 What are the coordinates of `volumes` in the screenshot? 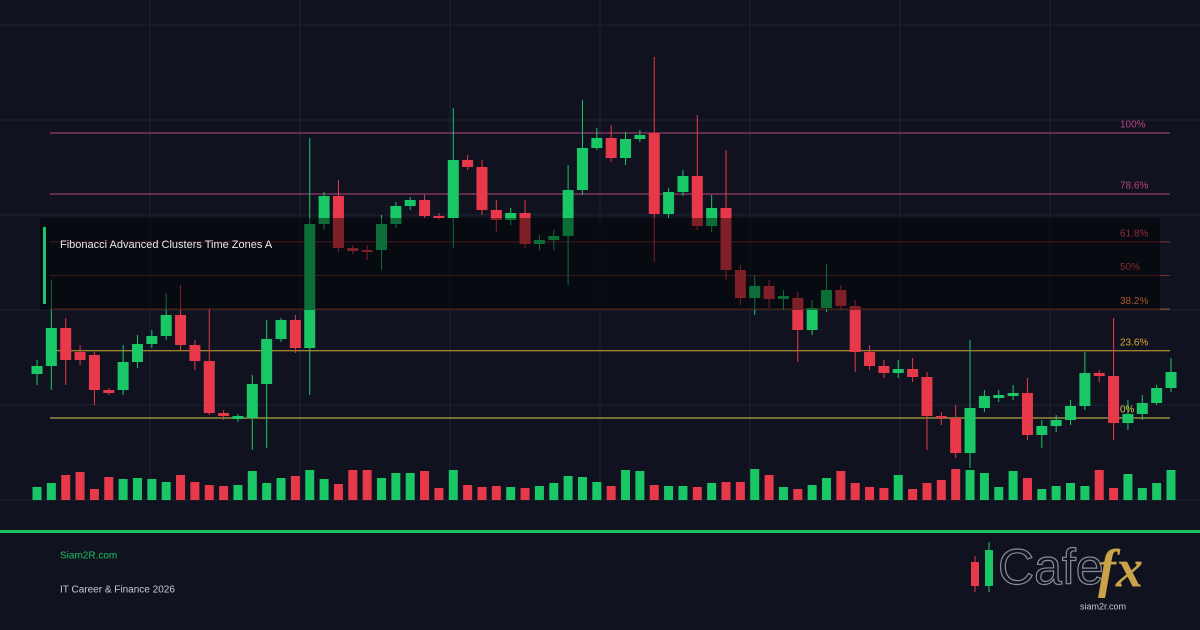 It's located at (604, 484).